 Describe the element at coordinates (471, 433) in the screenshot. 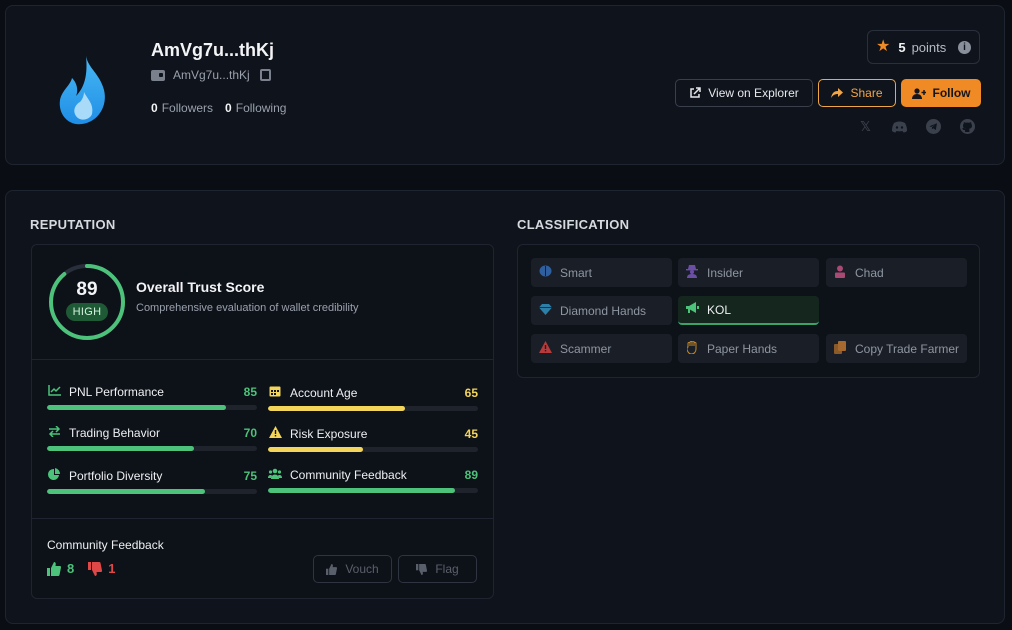

I see `metric-value: 45` at that location.